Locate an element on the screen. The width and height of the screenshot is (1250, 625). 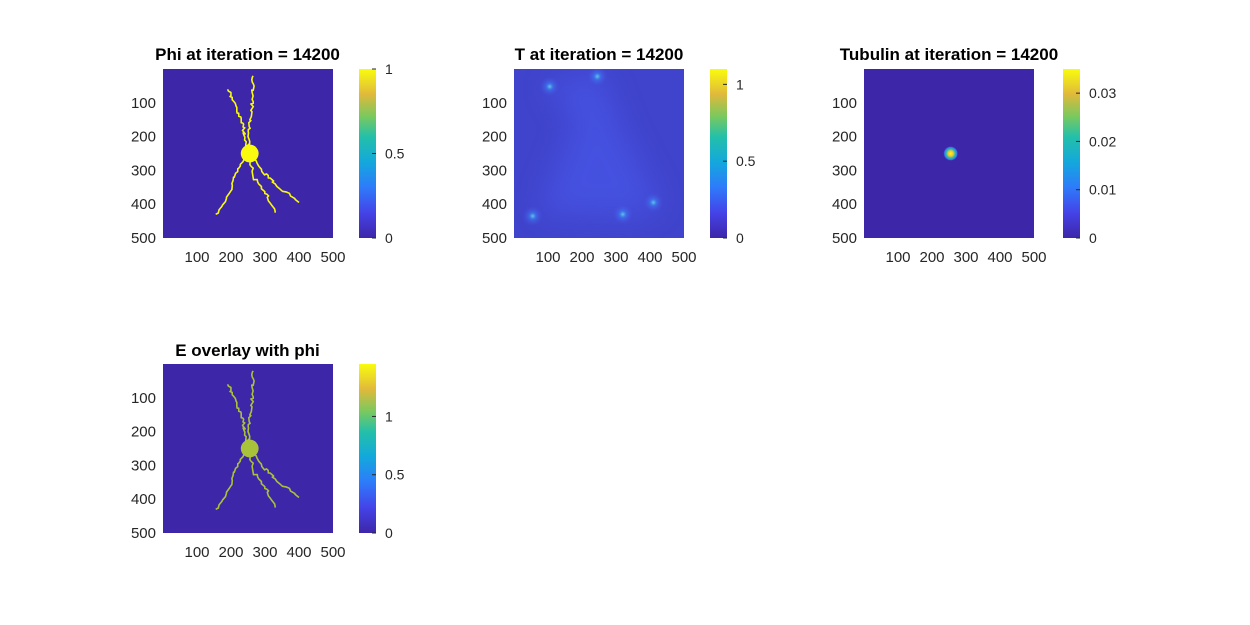
e-ytick-label: 100 is located at coordinates (143, 398).